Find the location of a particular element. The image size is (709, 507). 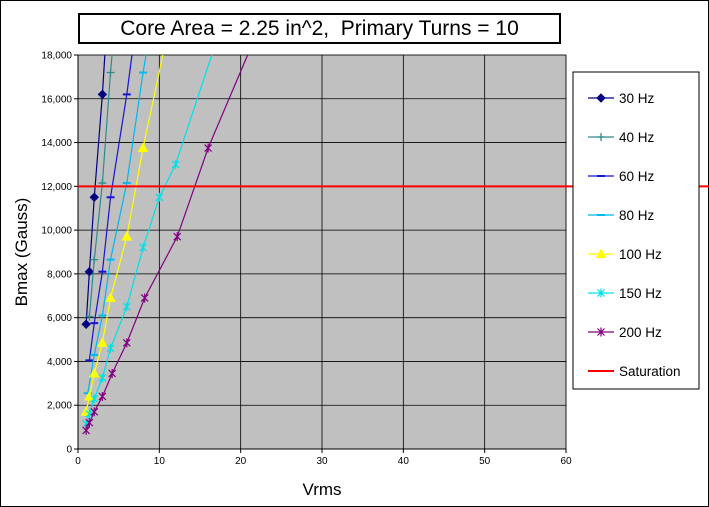

legend-item: 150 Hz is located at coordinates (625, 293).